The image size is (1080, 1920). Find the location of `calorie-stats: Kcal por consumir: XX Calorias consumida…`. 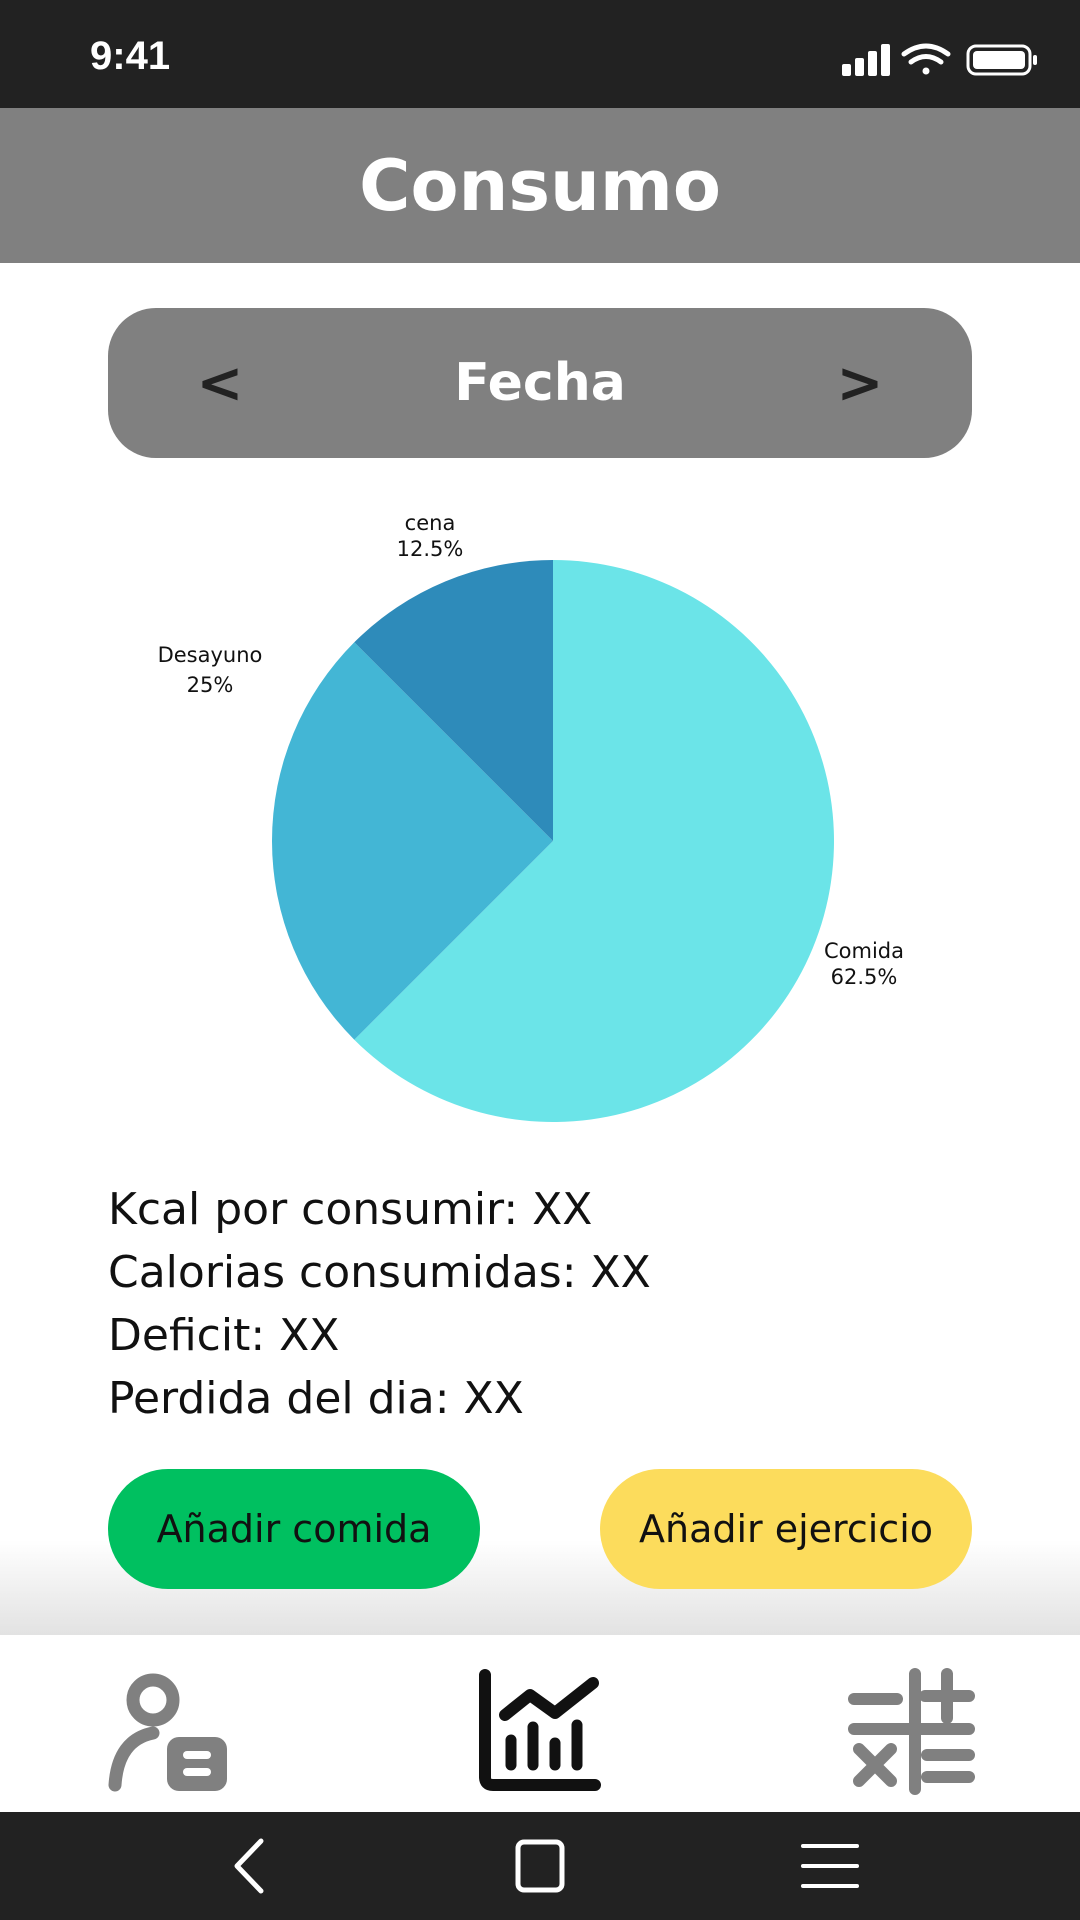

calorie-stats: Kcal por consumir: XX Calorias consumida… is located at coordinates (558, 1304).